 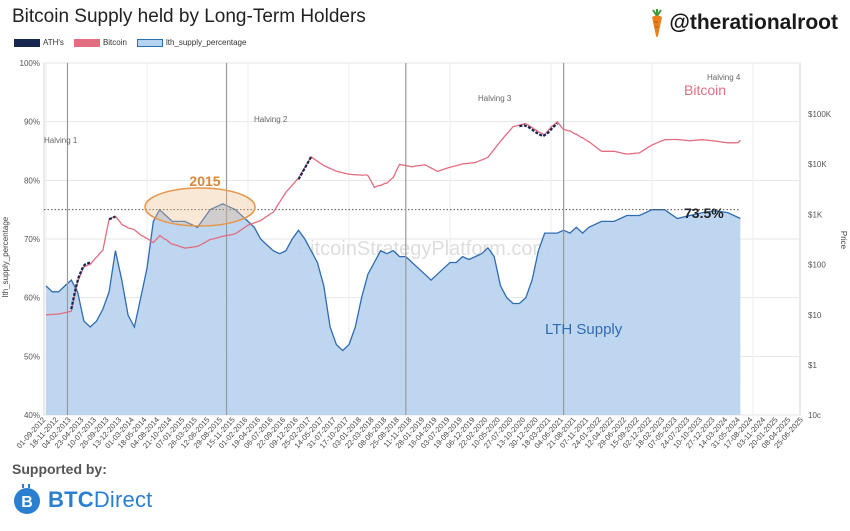 What do you see at coordinates (820, 114) in the screenshot?
I see `y2-tick-label: $100K` at bounding box center [820, 114].